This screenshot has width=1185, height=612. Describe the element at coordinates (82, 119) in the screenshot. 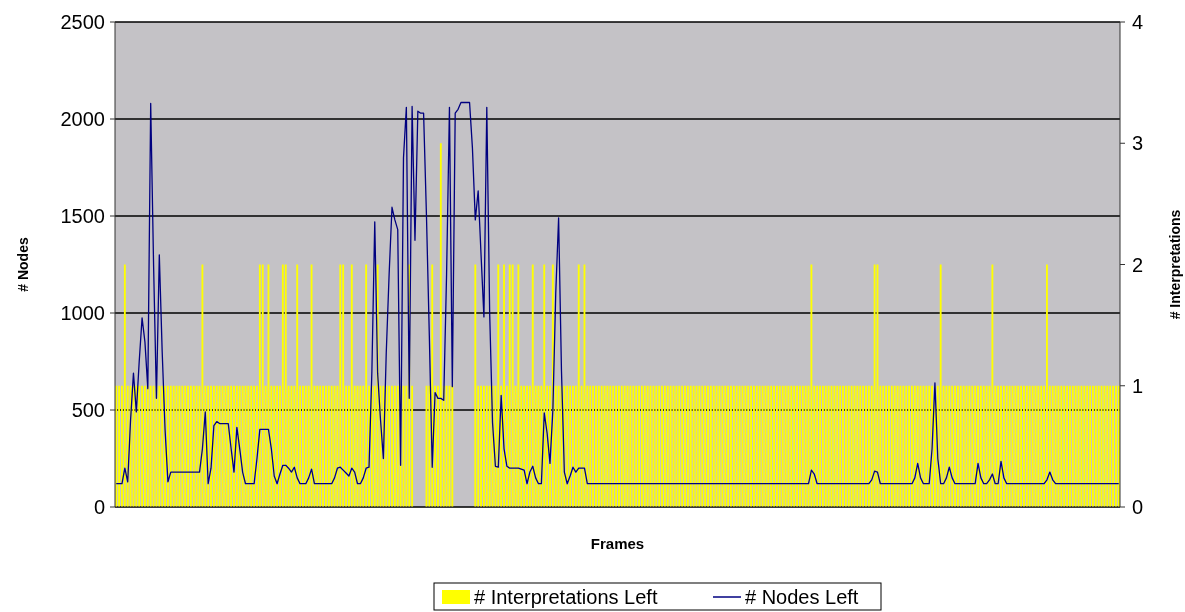

I see `y-tick-label: 2000` at that location.